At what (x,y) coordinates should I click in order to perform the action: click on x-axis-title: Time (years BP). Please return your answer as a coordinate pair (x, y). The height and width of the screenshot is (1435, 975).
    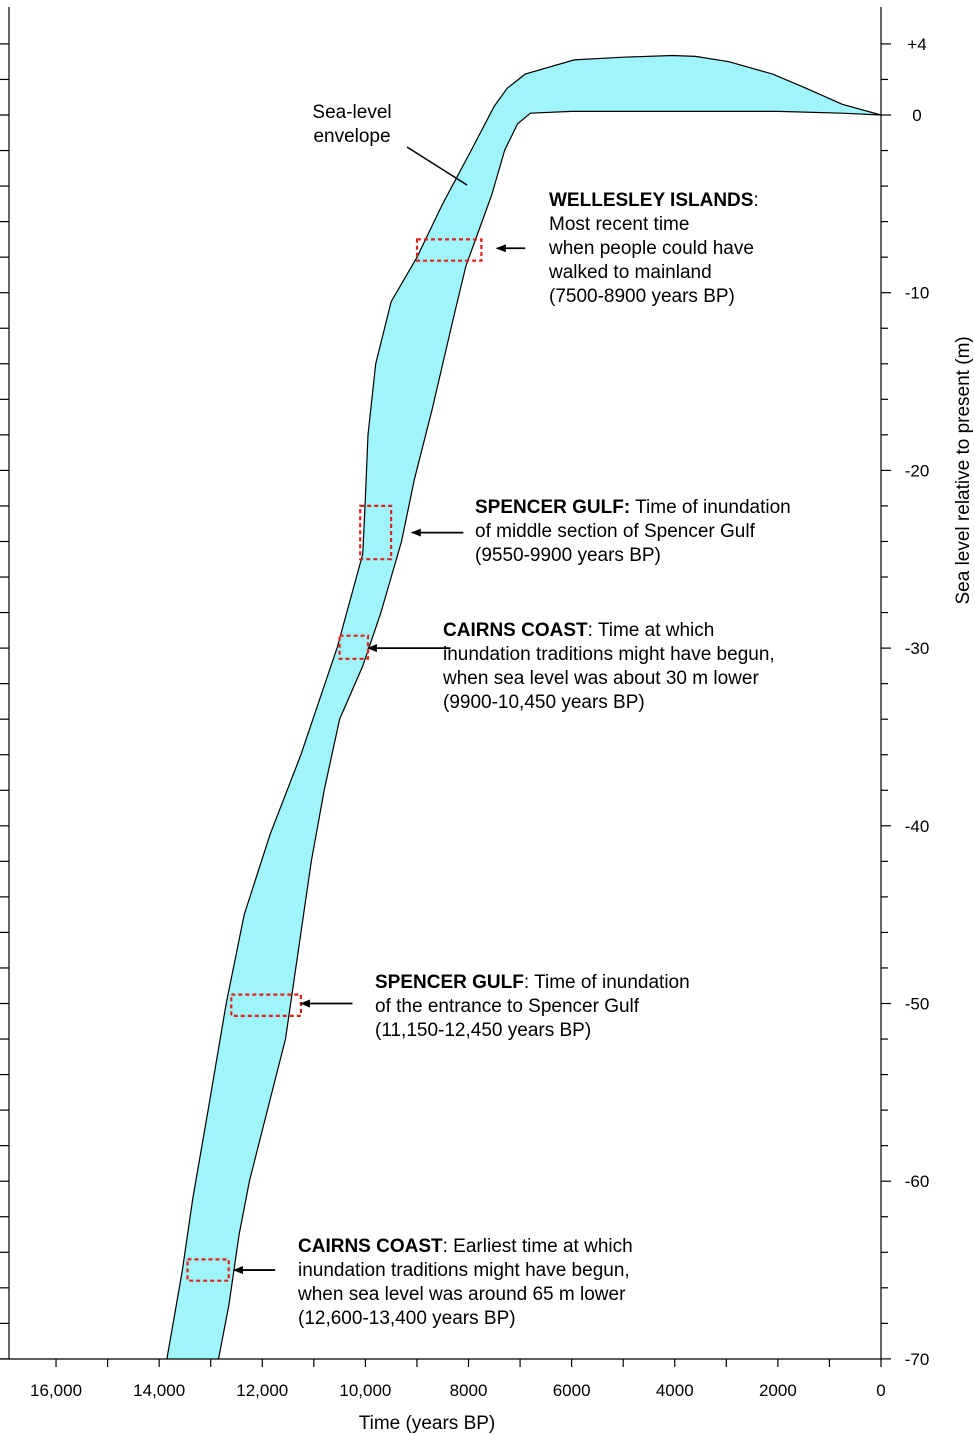
    Looking at the image, I should click on (427, 1423).